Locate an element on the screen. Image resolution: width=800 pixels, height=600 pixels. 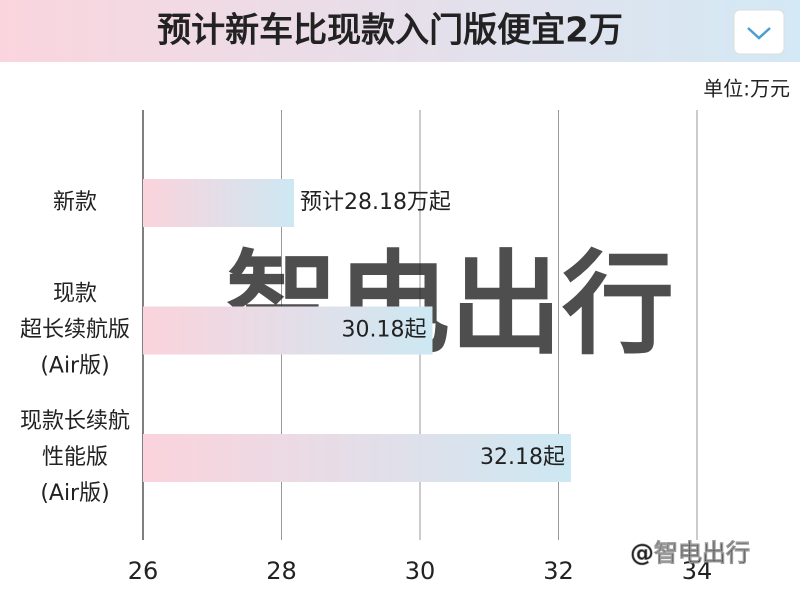
unit-label: 单位:万元 is located at coordinates (746, 89).